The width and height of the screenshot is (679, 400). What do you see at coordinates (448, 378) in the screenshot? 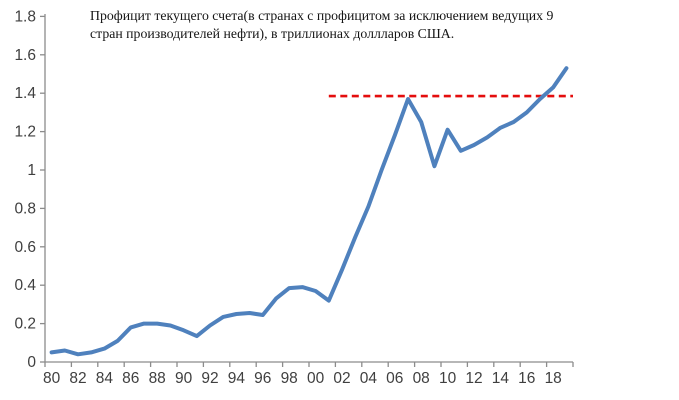
I see `x-axis-label: 10` at bounding box center [448, 378].